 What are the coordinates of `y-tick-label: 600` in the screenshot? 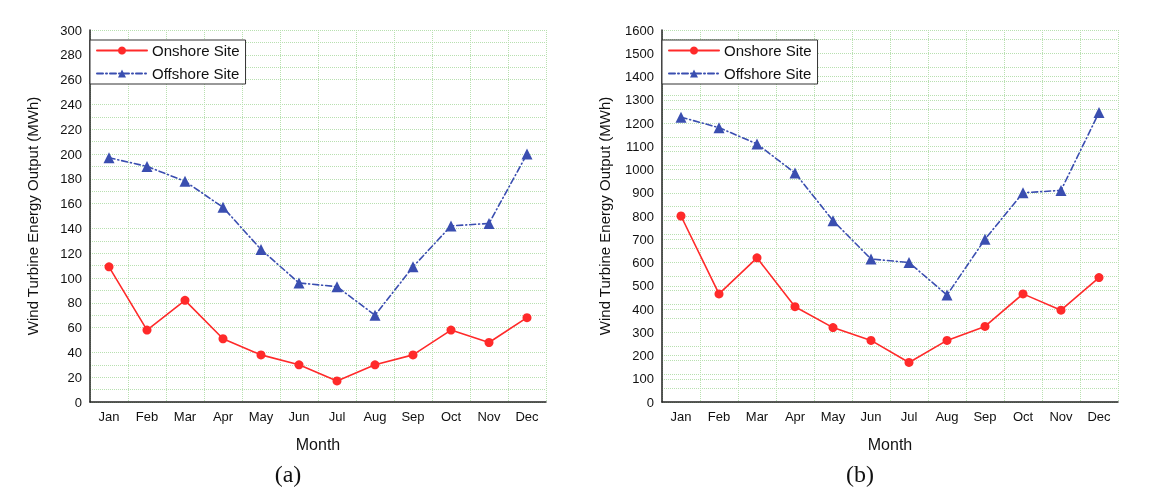 It's located at (643, 262).